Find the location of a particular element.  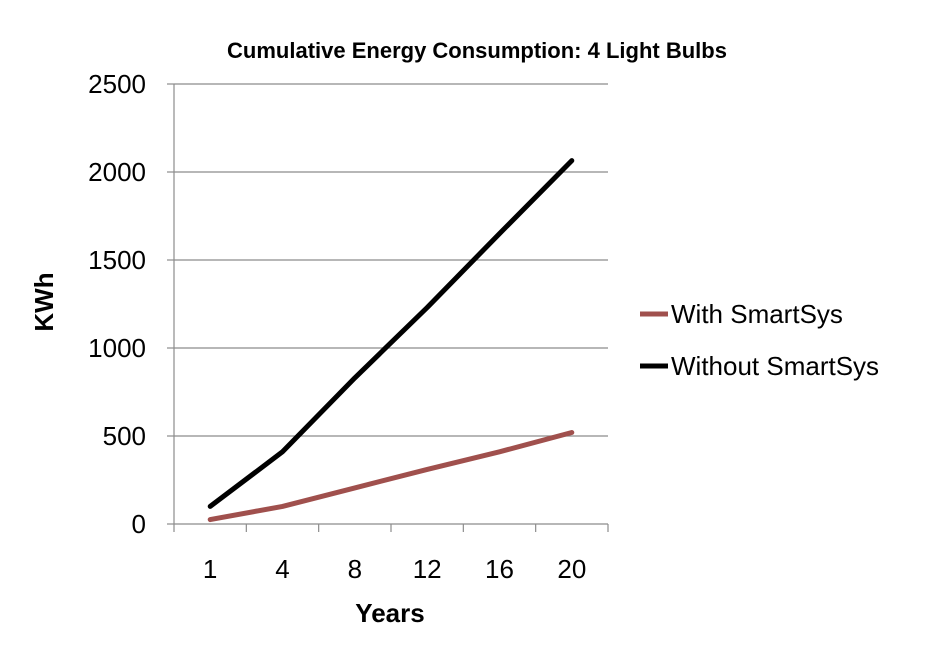

x-tick-label: 1 is located at coordinates (210, 569).